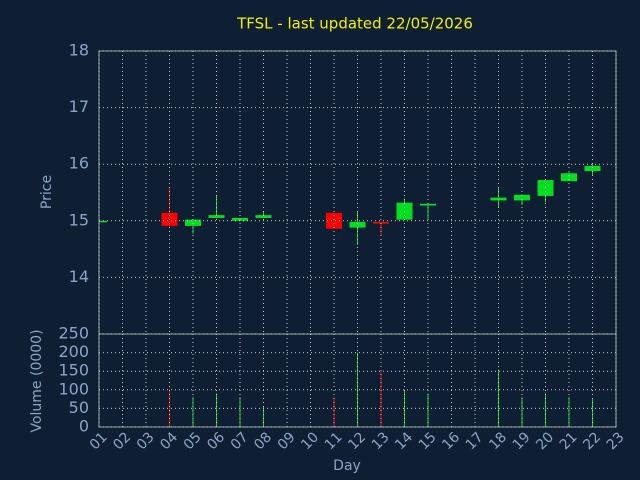 The width and height of the screenshot is (640, 480). I want to click on y-tick-label: 15, so click(79, 219).